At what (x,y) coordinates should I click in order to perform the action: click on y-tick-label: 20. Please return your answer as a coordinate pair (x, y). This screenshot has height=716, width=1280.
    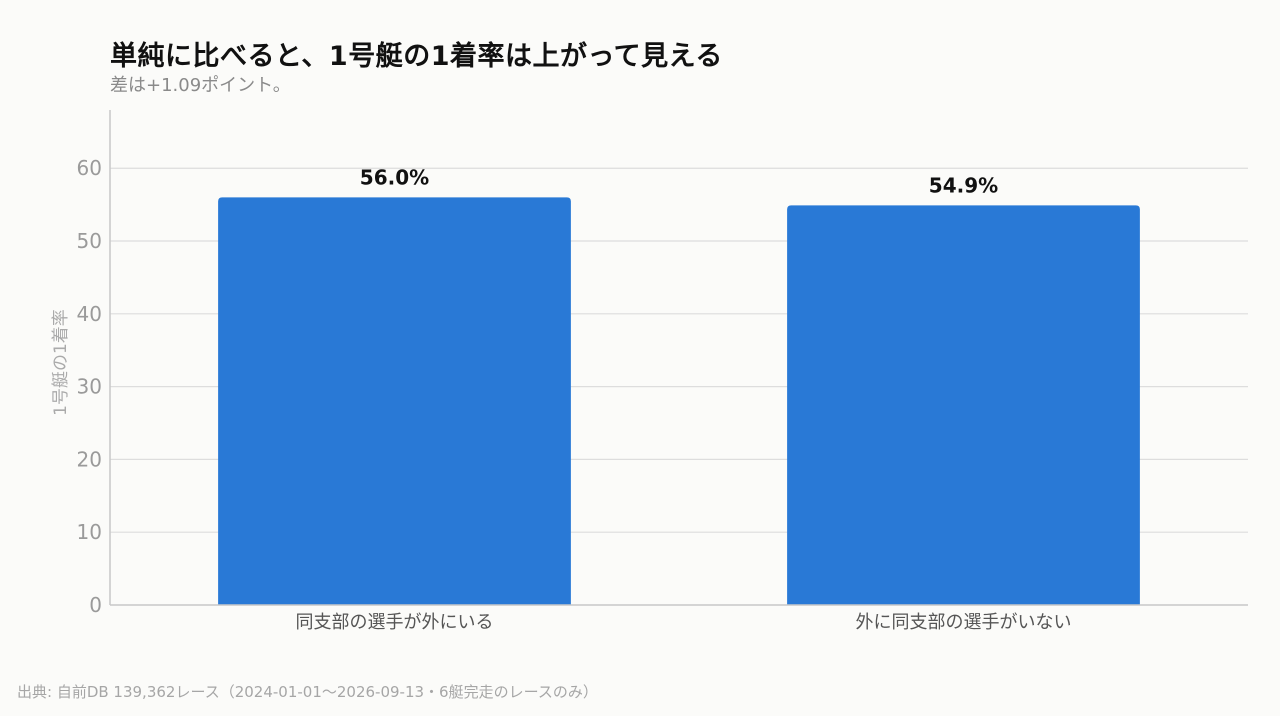
    Looking at the image, I should click on (89, 459).